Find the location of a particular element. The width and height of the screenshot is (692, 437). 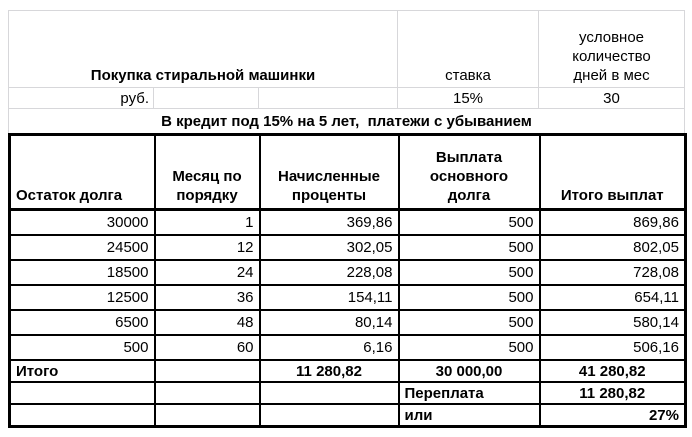

cell-balance: 12500 is located at coordinates (82, 297).